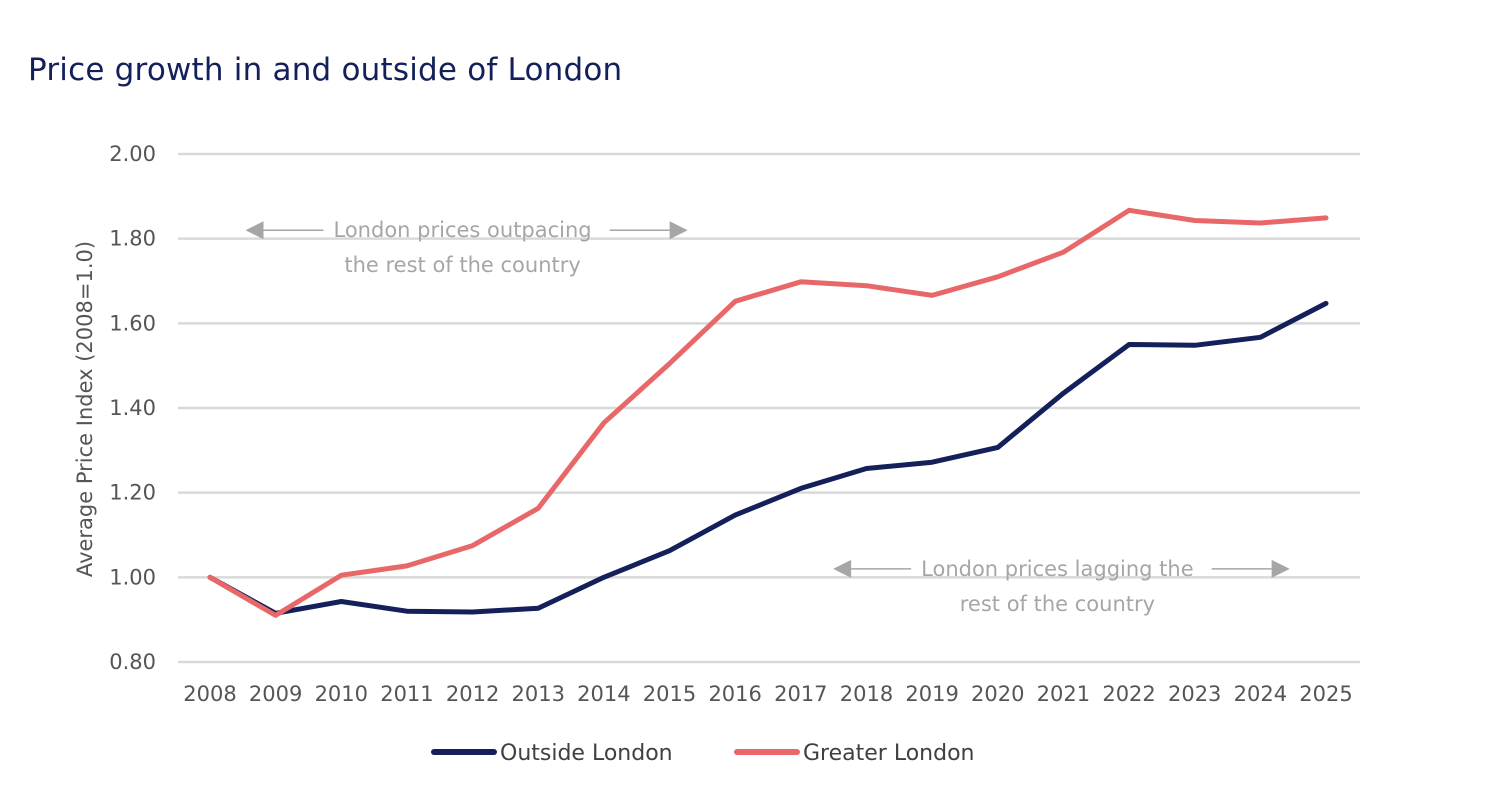 The image size is (1494, 806). I want to click on y-tick-label: 0.80, so click(132, 662).